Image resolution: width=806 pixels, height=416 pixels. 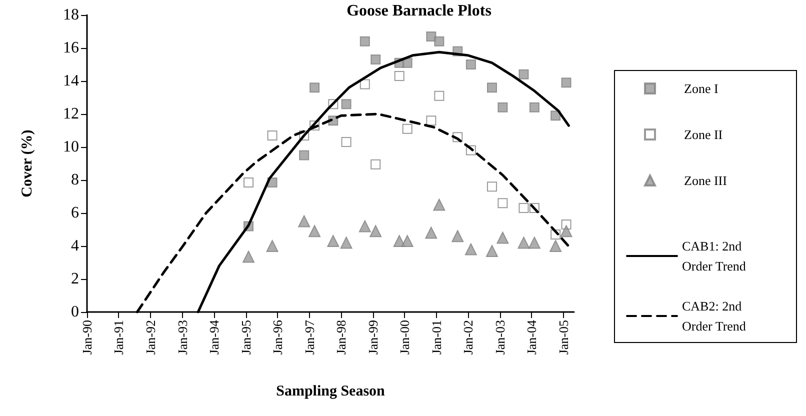 What do you see at coordinates (564, 337) in the screenshot?
I see `x-tick-label: Jan-05` at bounding box center [564, 337].